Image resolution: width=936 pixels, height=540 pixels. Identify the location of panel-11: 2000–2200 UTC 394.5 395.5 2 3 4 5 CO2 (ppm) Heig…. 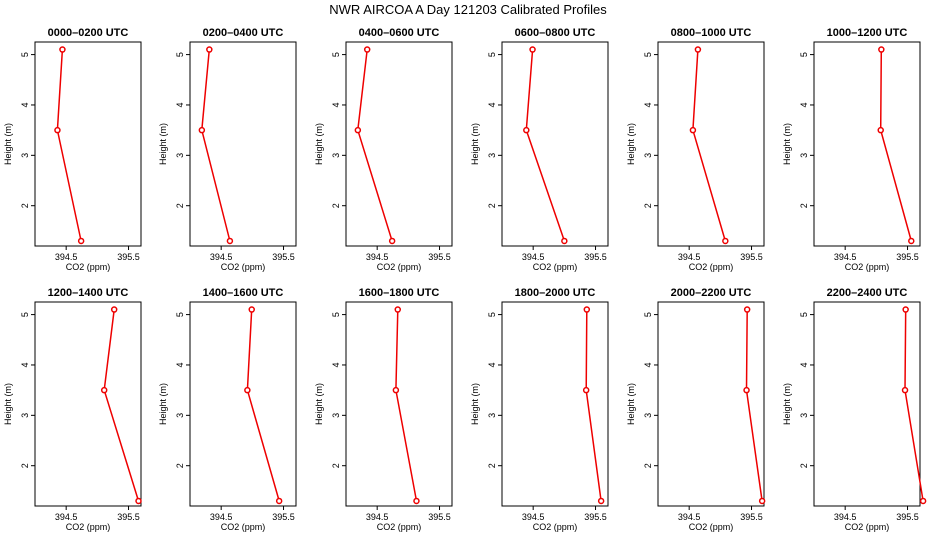
(696, 409).